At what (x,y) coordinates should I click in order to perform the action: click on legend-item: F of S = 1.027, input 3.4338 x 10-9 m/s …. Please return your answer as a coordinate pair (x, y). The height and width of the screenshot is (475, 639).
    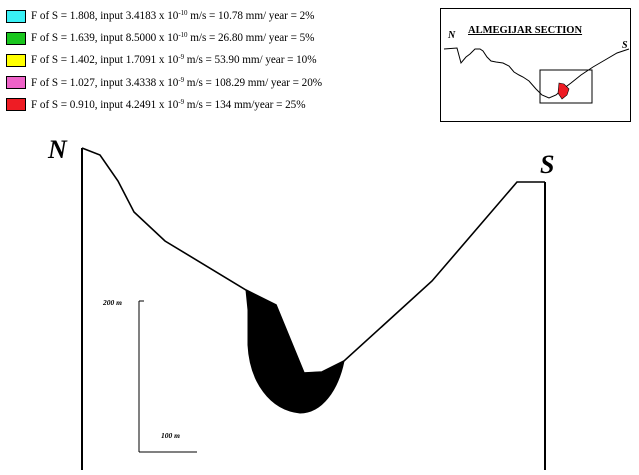
    Looking at the image, I should click on (216, 83).